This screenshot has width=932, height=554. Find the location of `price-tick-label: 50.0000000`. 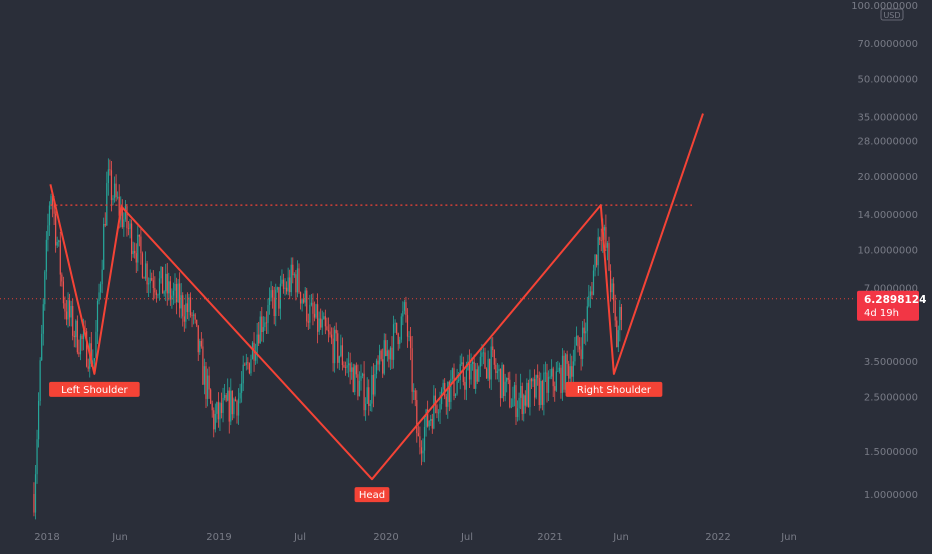

price-tick-label: 50.0000000 is located at coordinates (888, 80).